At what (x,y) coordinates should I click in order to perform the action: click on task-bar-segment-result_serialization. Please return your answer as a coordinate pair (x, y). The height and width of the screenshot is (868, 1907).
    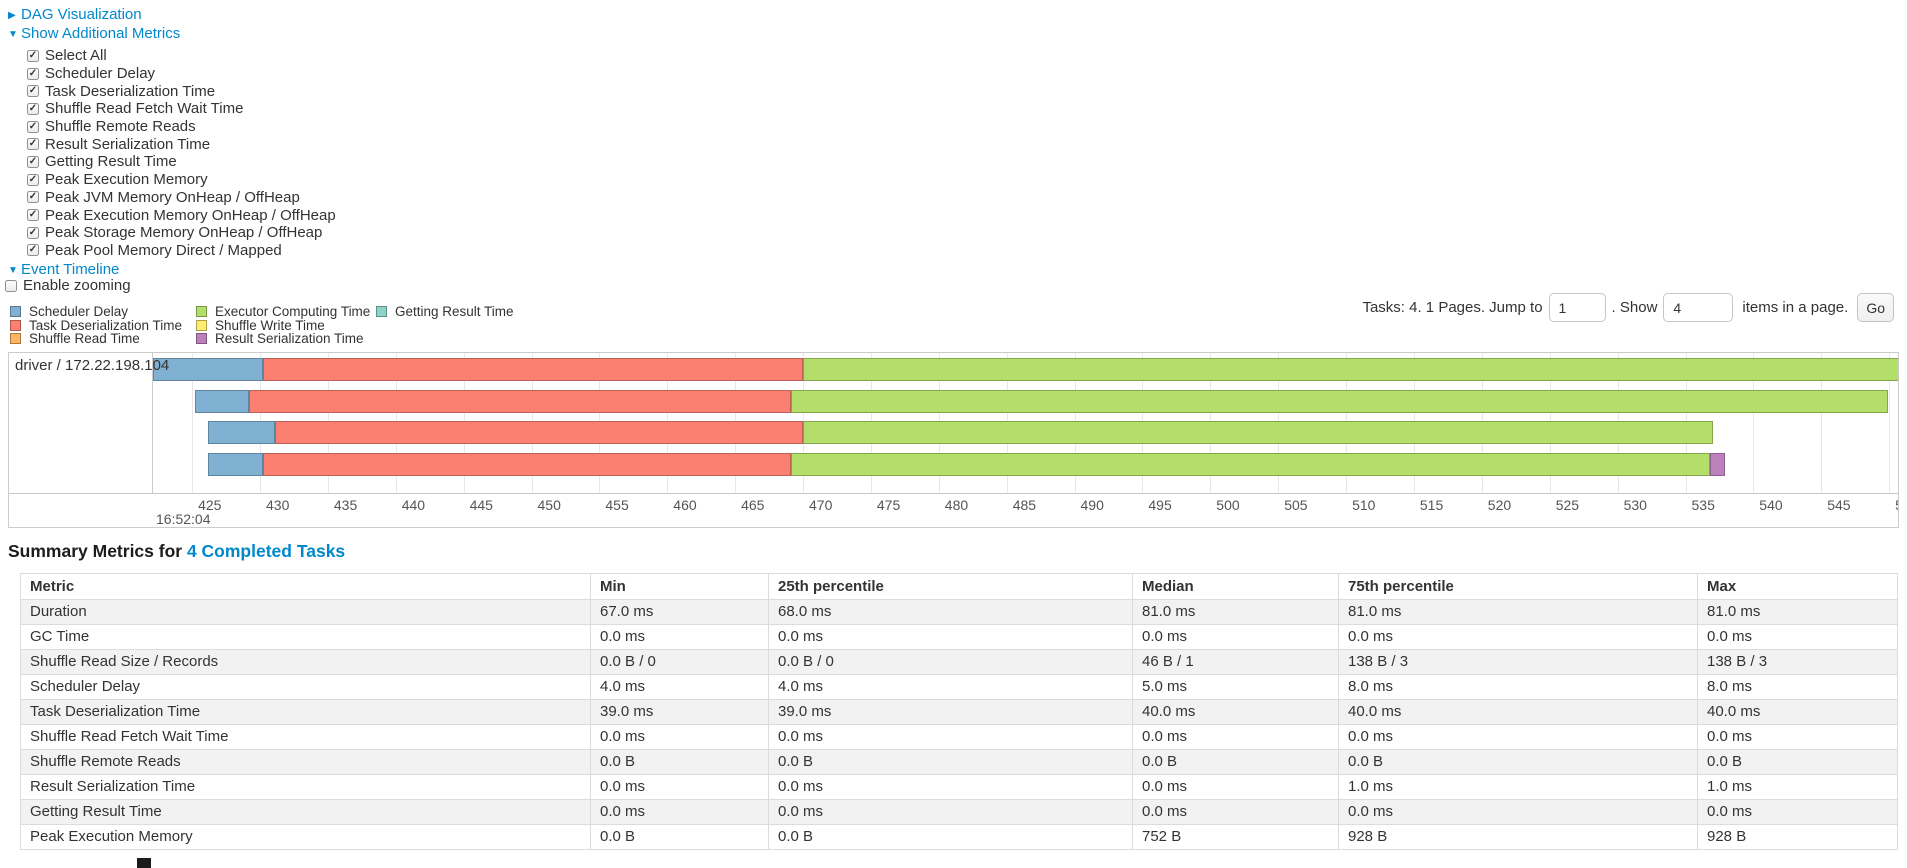
    Looking at the image, I should click on (1717, 464).